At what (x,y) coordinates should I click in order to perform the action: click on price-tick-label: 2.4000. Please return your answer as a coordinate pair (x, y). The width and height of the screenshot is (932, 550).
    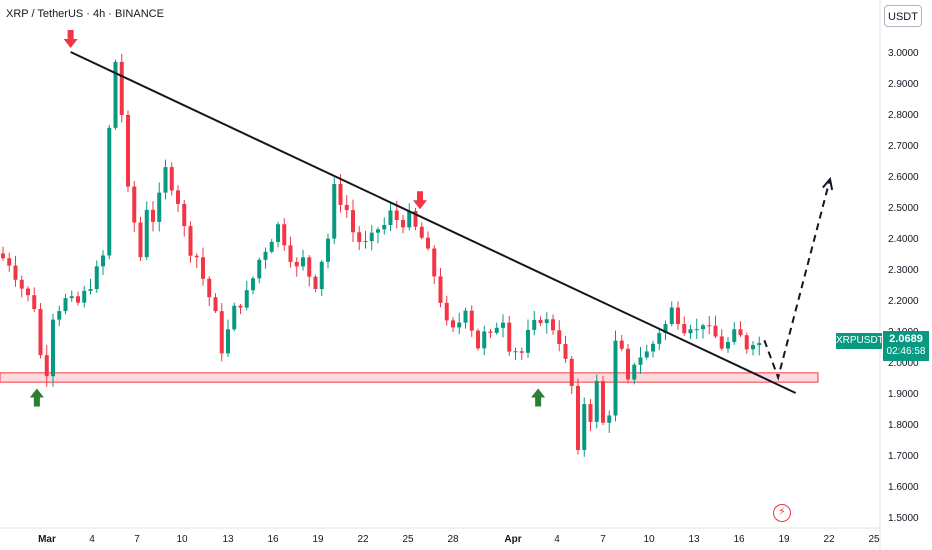
    Looking at the image, I should click on (903, 239).